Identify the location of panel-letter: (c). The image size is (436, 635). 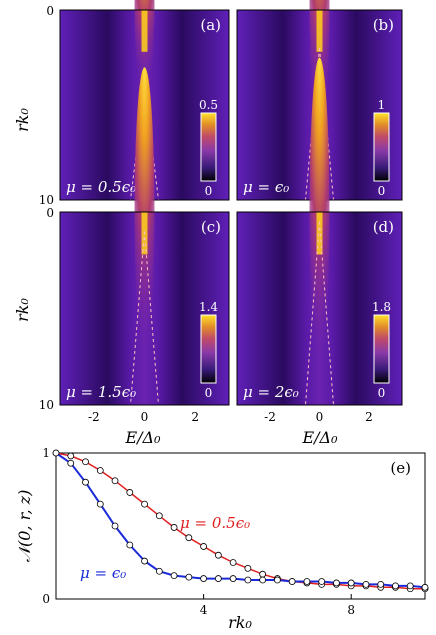
(211, 227).